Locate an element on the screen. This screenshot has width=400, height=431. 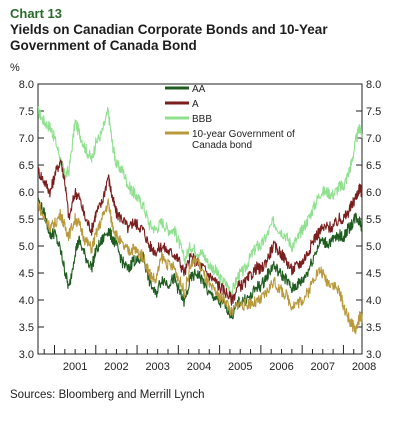
y-tick-label-left: 5.0 is located at coordinates (26, 247).